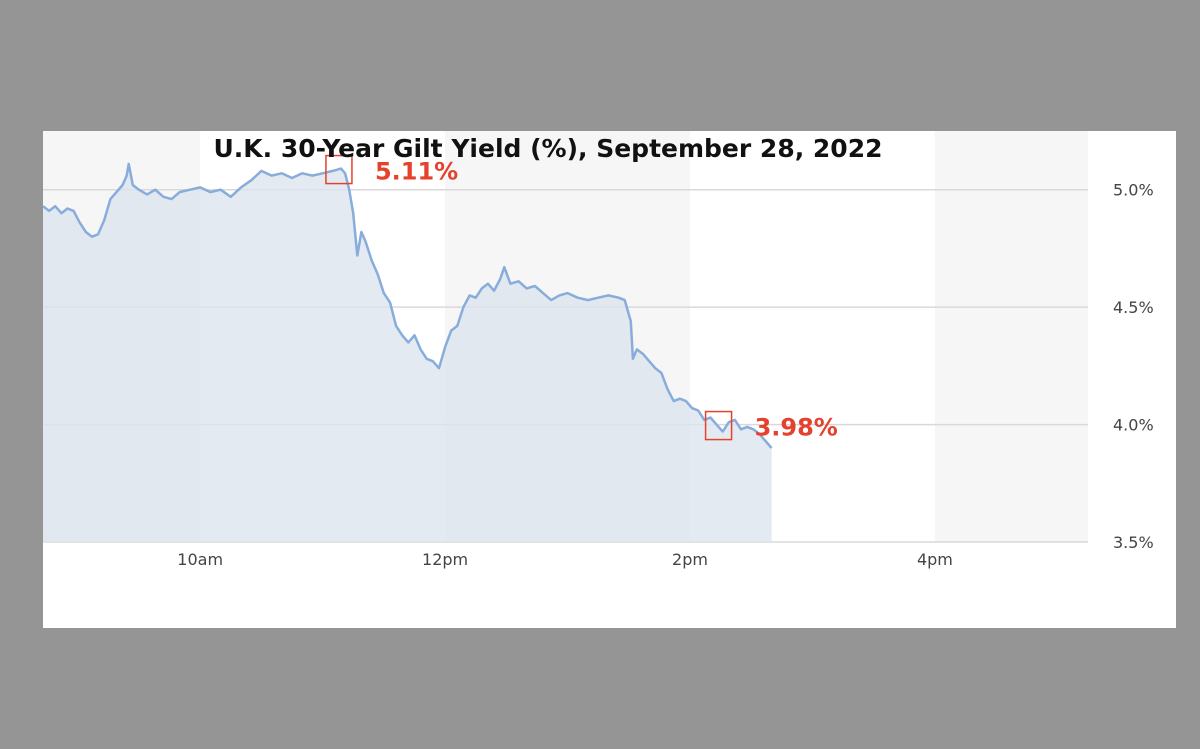 The height and width of the screenshot is (749, 1200). What do you see at coordinates (565, 559) in the screenshot?
I see `x-axis-labels: 10am 12pm 2pm 4pm` at bounding box center [565, 559].